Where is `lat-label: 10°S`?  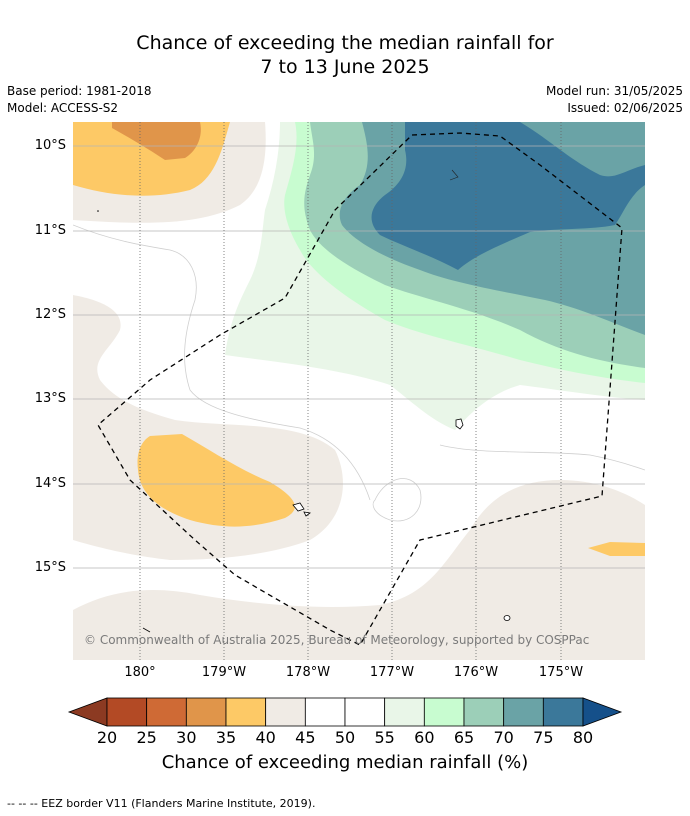 lat-label: 10°S is located at coordinates (50, 145).